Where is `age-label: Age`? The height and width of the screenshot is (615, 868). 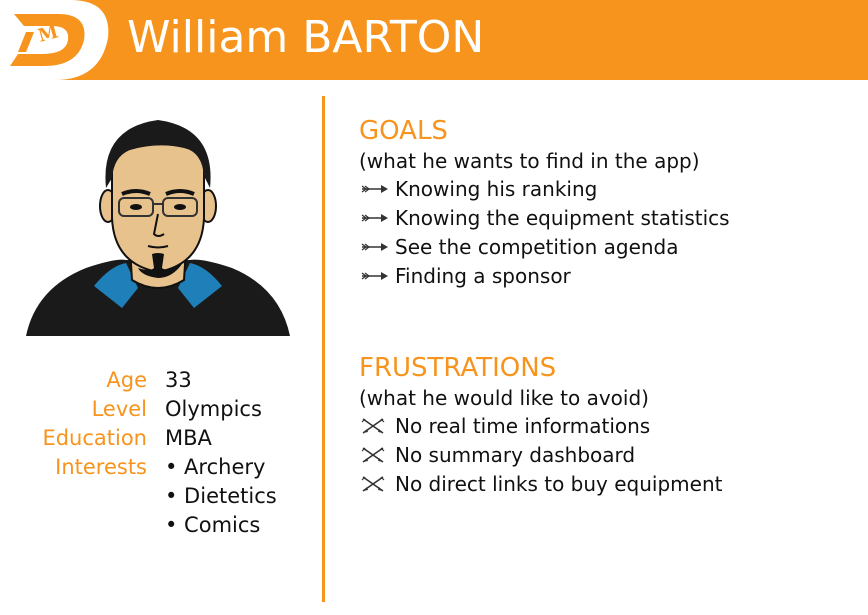
age-label: Age is located at coordinates (126, 380).